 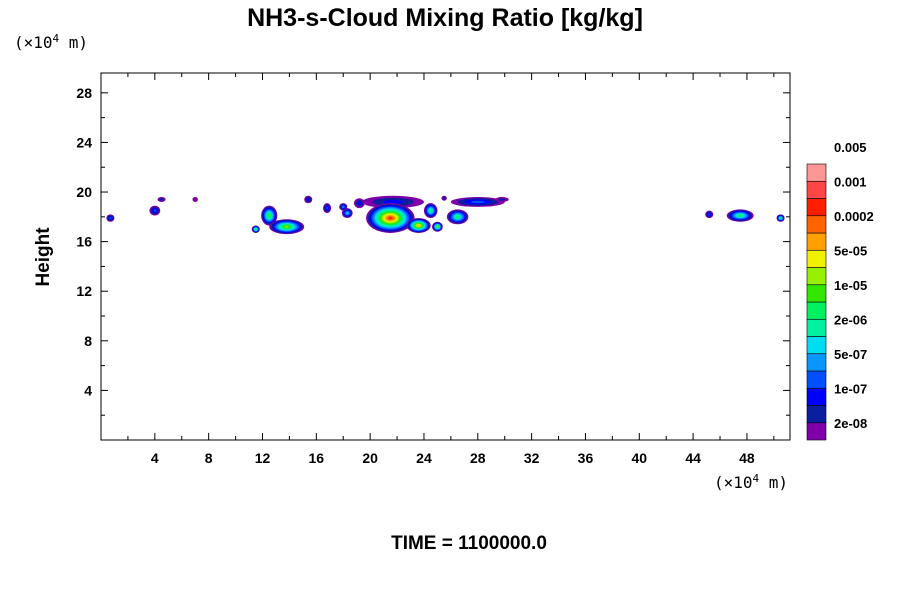 I want to click on y-tick-label: 20, so click(x=84, y=192).